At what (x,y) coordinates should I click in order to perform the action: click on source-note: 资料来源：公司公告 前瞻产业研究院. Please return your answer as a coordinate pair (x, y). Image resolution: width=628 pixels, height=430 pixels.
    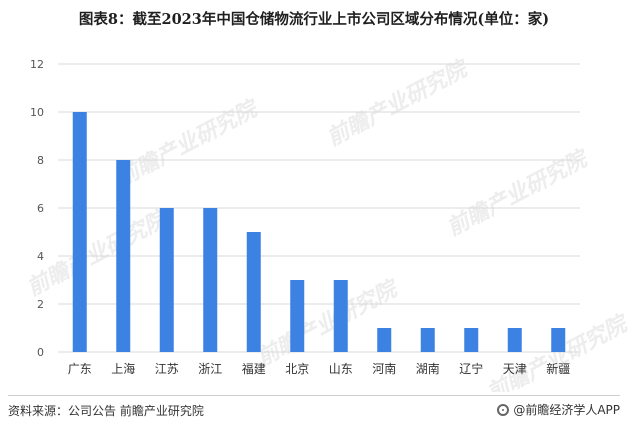
    Looking at the image, I should click on (106, 411).